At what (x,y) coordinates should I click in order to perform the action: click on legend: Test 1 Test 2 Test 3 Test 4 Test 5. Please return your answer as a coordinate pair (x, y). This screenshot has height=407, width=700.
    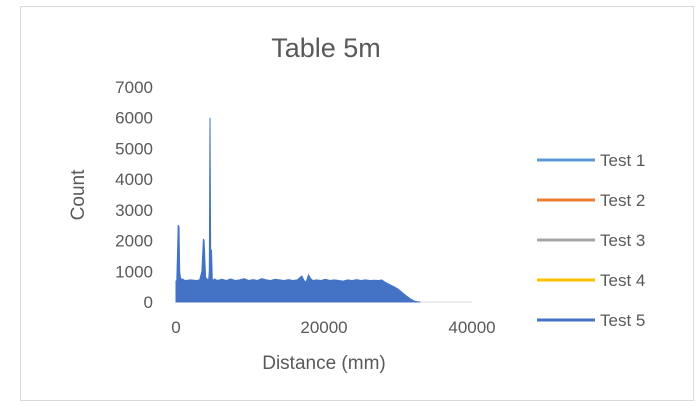
    Looking at the image, I should click on (591, 240).